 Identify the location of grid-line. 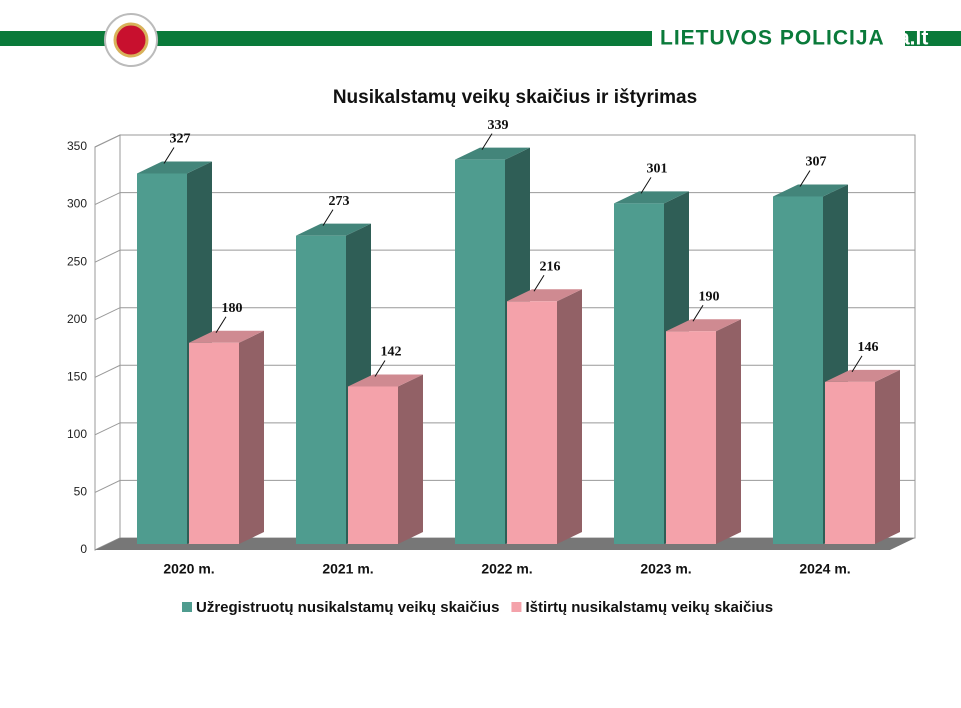
(504, 141).